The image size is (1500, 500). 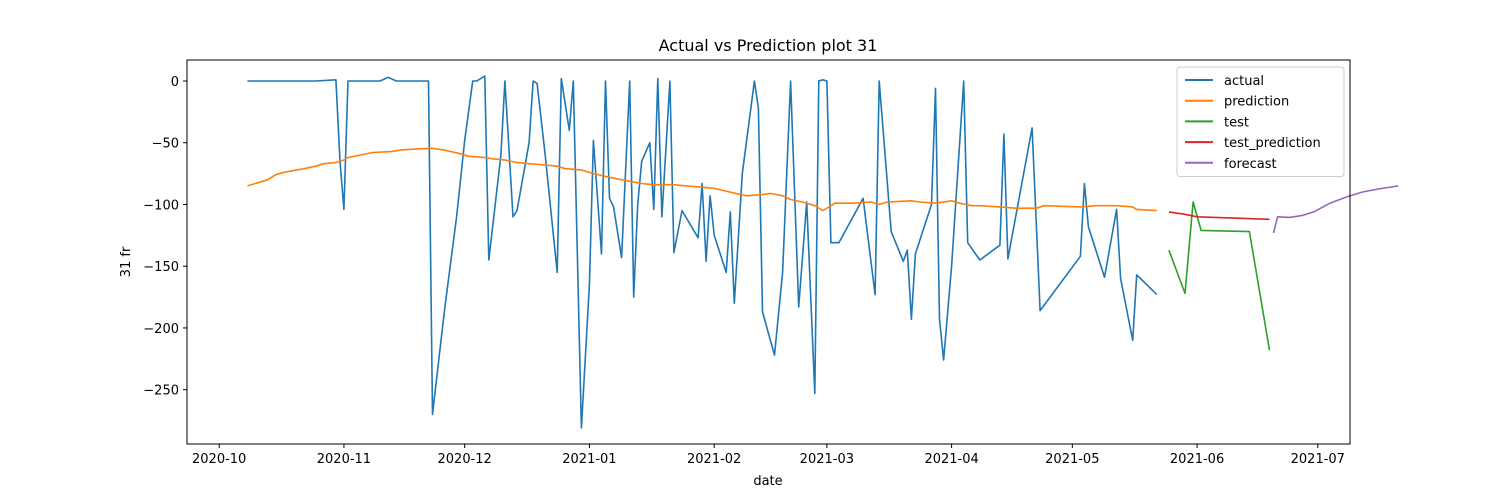 What do you see at coordinates (161, 329) in the screenshot?
I see `y-tick-label: −200` at bounding box center [161, 329].